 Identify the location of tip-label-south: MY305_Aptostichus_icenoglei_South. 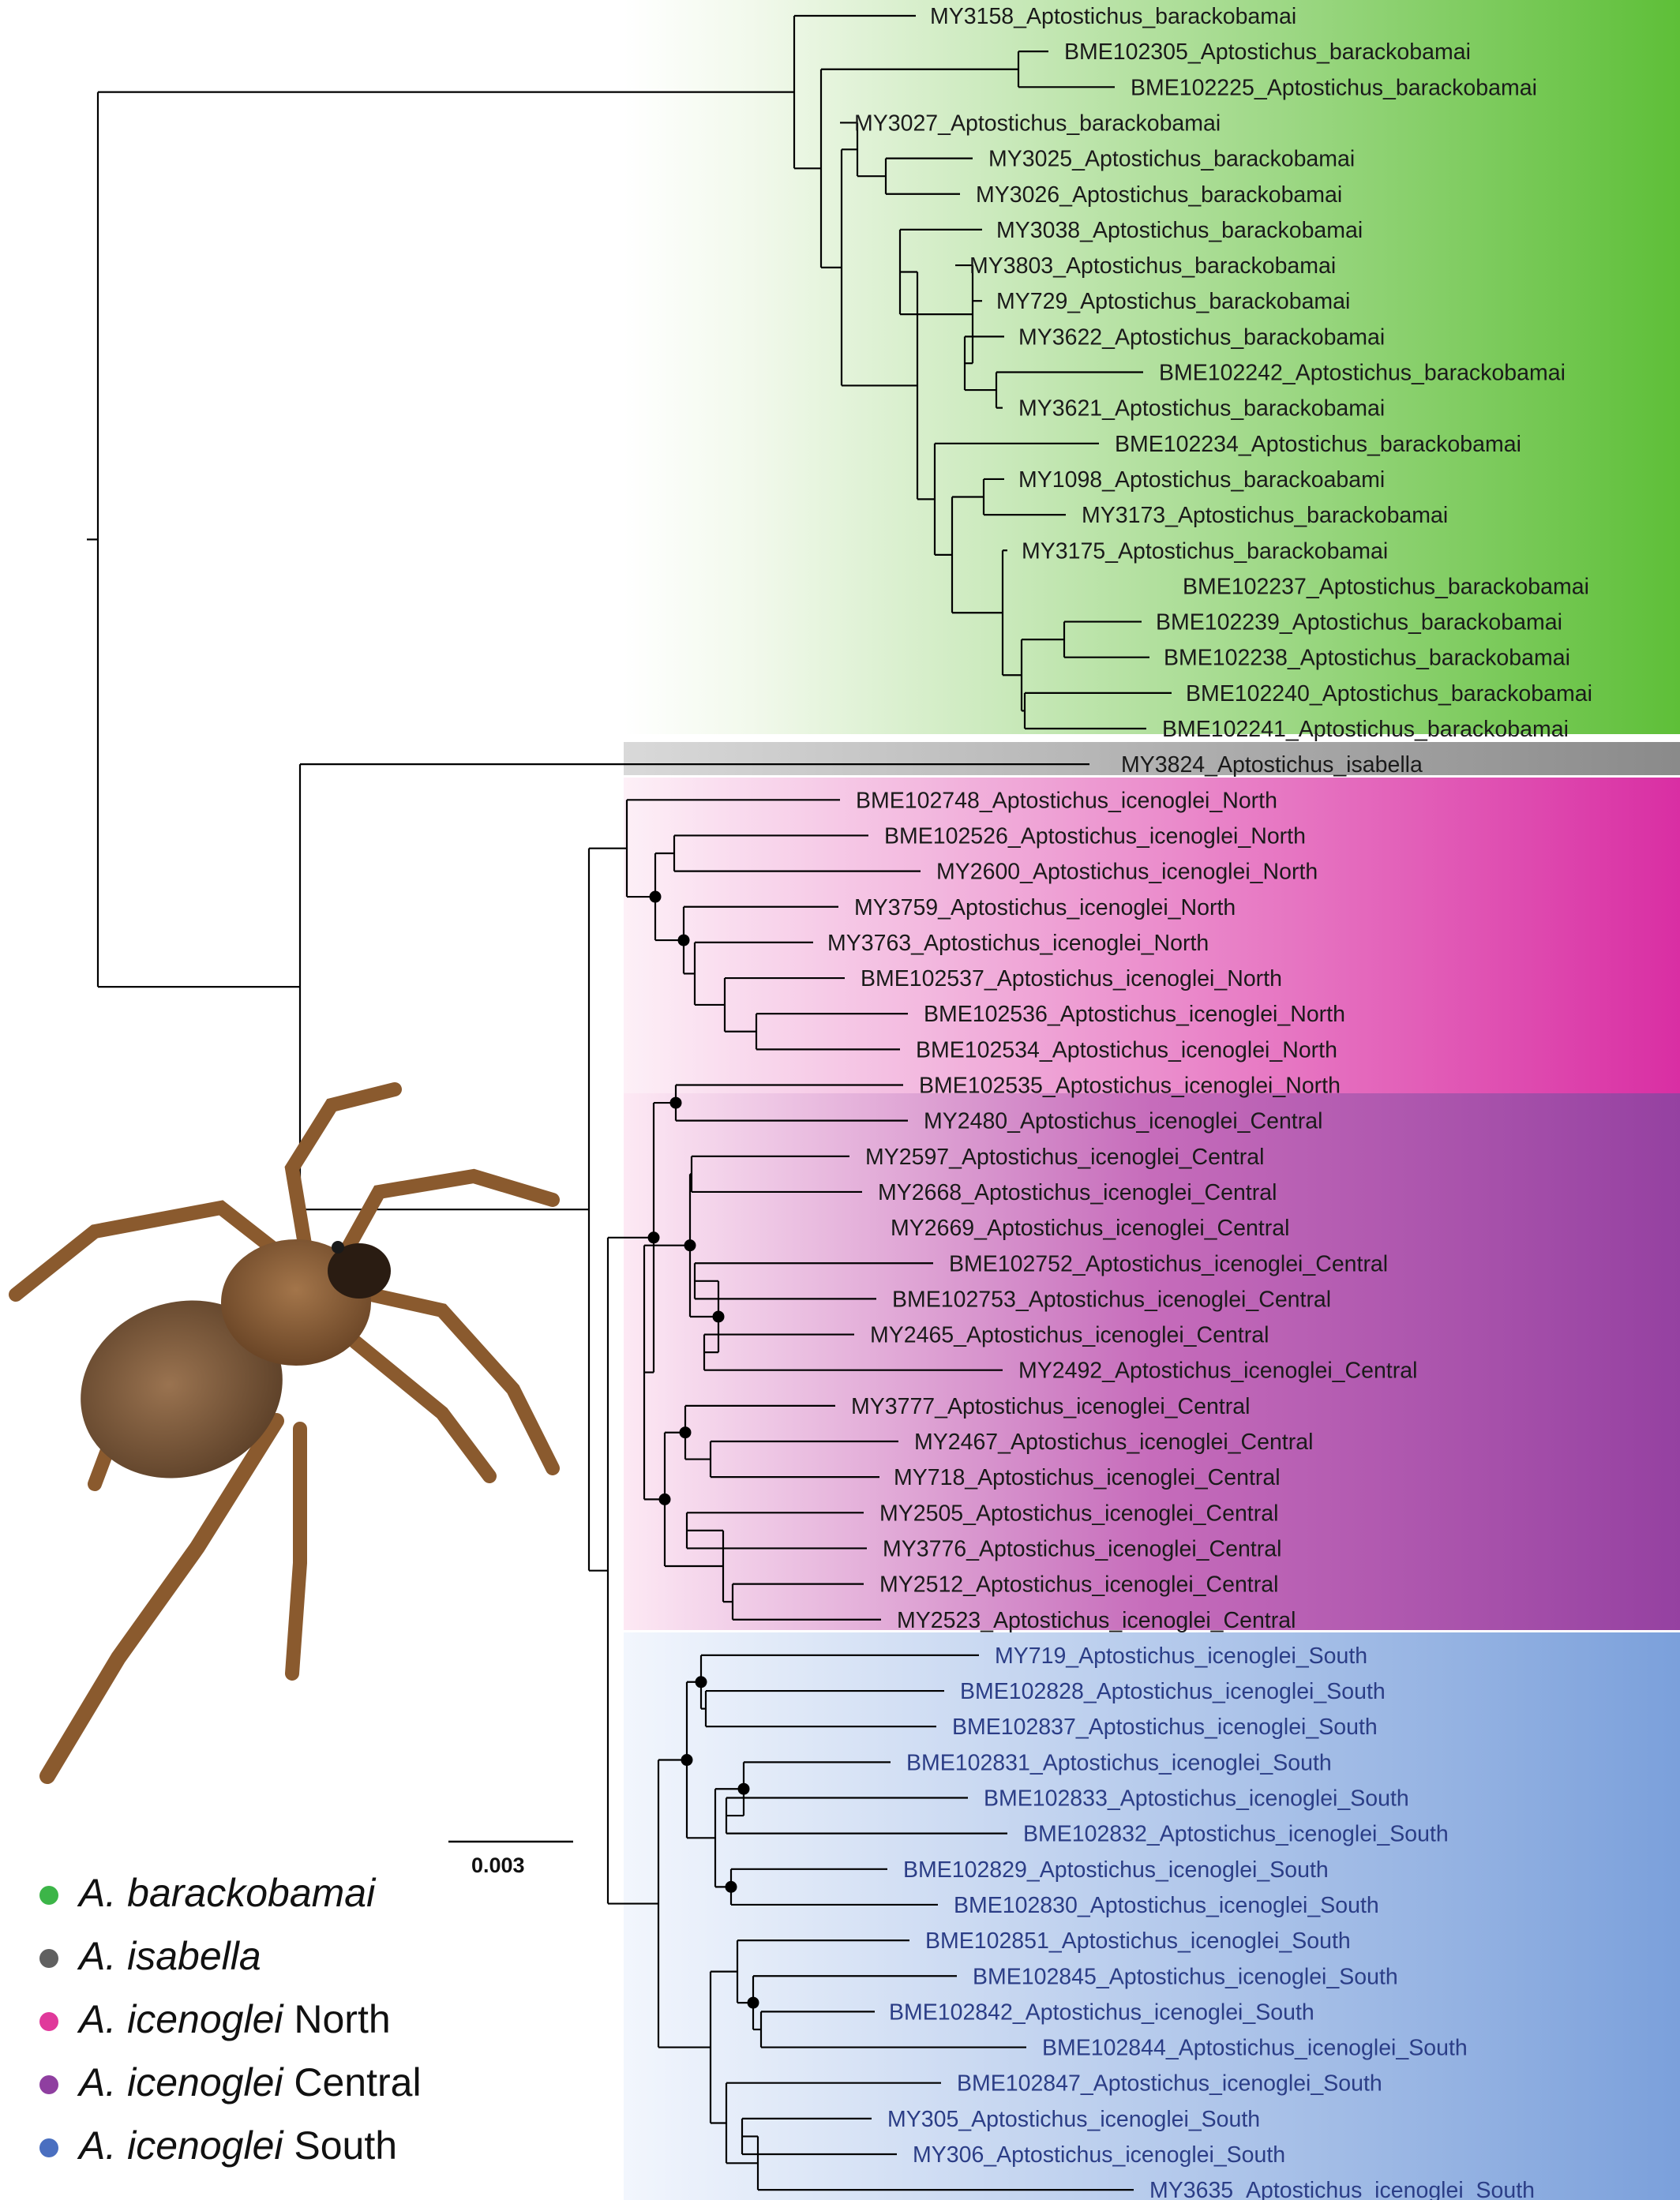
(1073, 2119).